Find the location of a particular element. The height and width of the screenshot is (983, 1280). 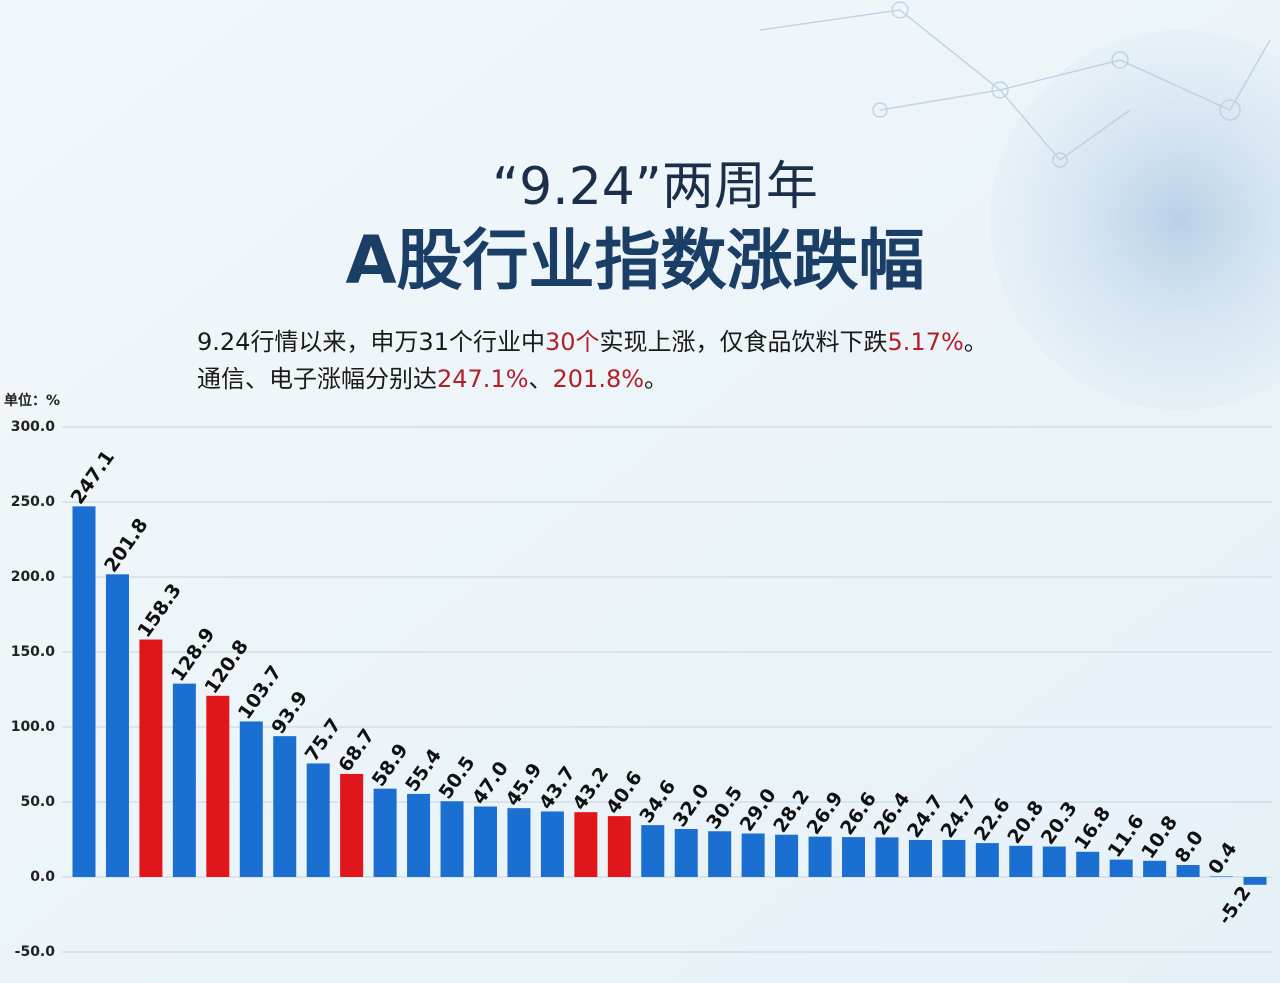

highlight-text: 201.8% is located at coordinates (599, 379).